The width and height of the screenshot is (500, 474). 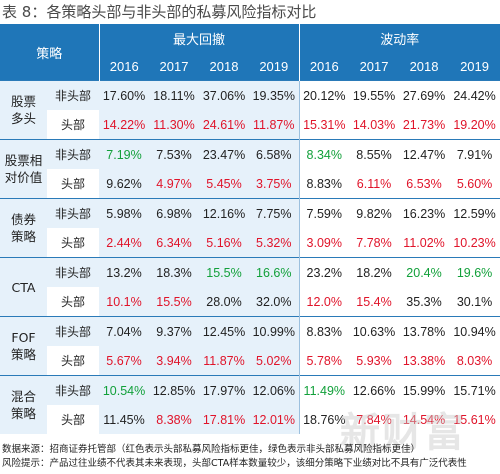 I want to click on value-cell: 18.76%, so click(x=324, y=419).